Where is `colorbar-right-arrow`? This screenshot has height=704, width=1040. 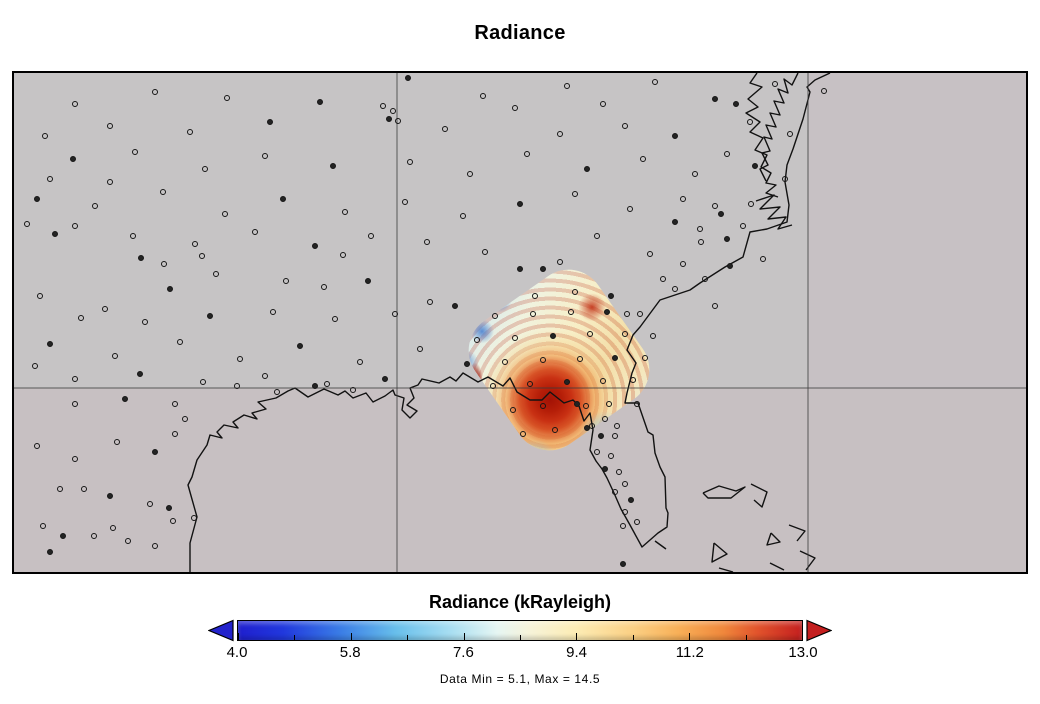 colorbar-right-arrow is located at coordinates (819, 630).